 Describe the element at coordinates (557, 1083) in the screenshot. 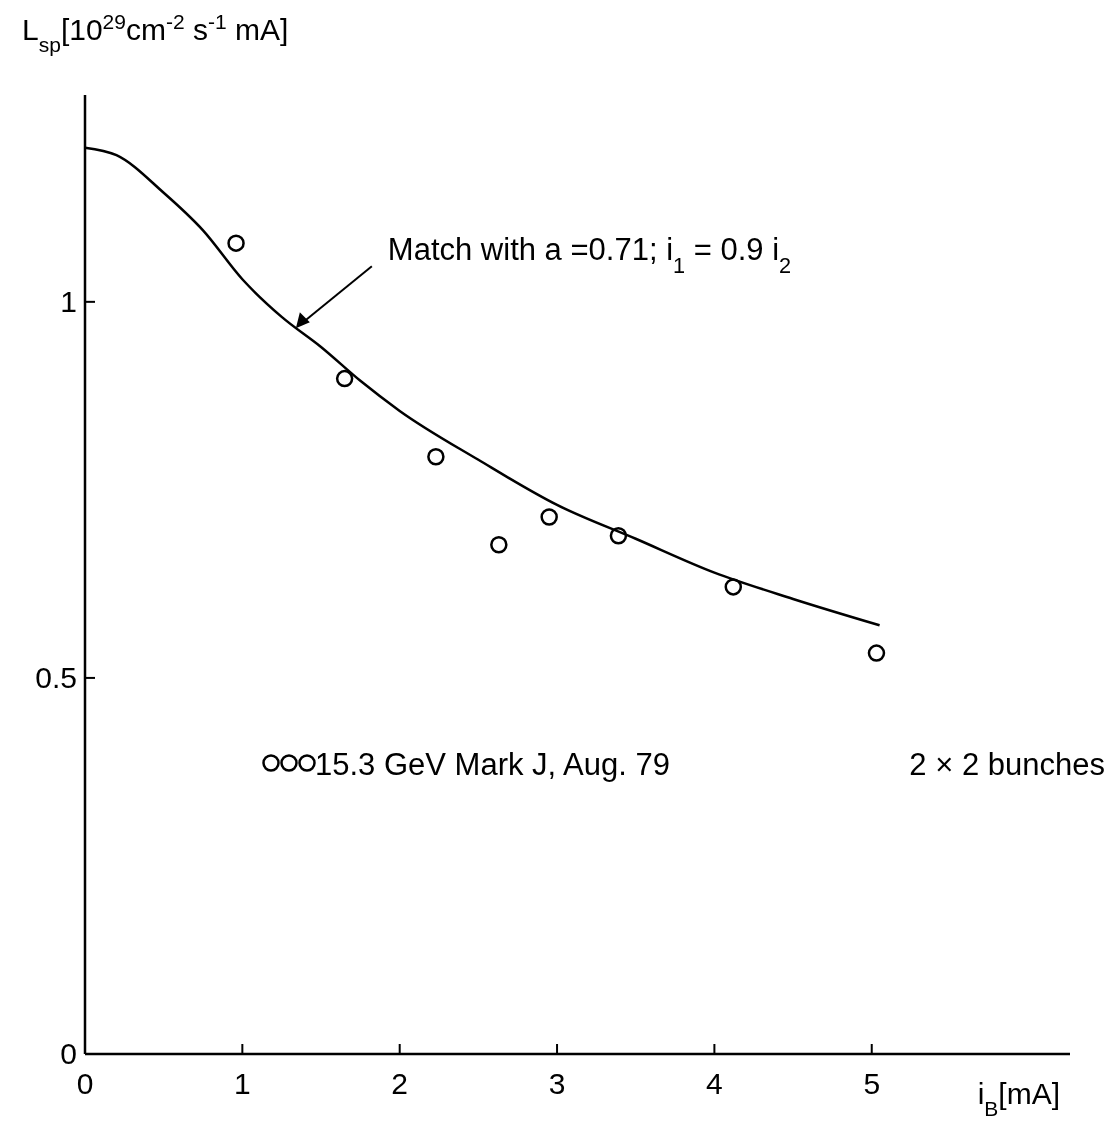

I see `x-tick-label: 3` at that location.